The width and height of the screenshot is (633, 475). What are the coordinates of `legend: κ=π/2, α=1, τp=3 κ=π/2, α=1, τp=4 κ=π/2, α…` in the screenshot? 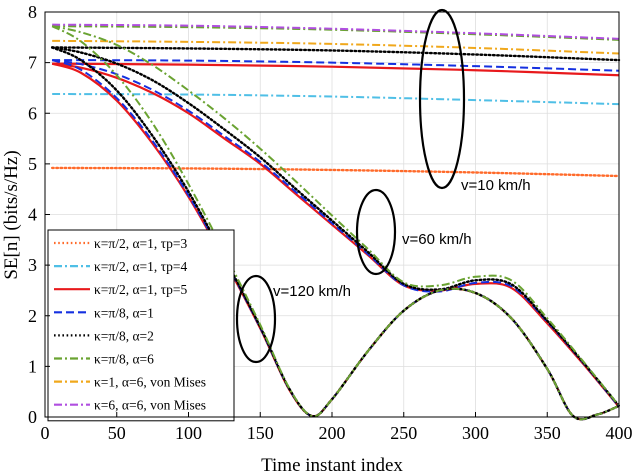 It's located at (141, 325).